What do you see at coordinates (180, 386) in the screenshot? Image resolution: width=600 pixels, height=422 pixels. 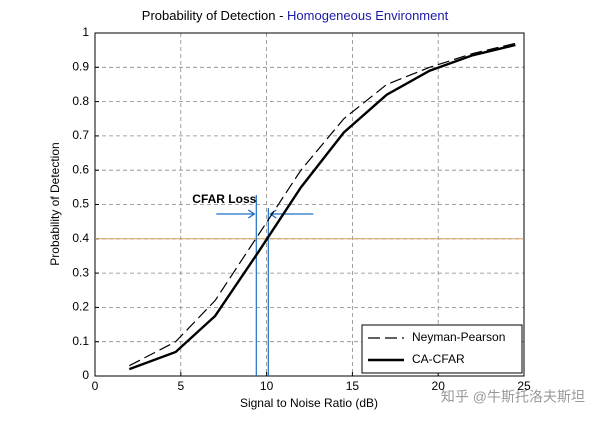 I see `x-tick-label: 5` at bounding box center [180, 386].